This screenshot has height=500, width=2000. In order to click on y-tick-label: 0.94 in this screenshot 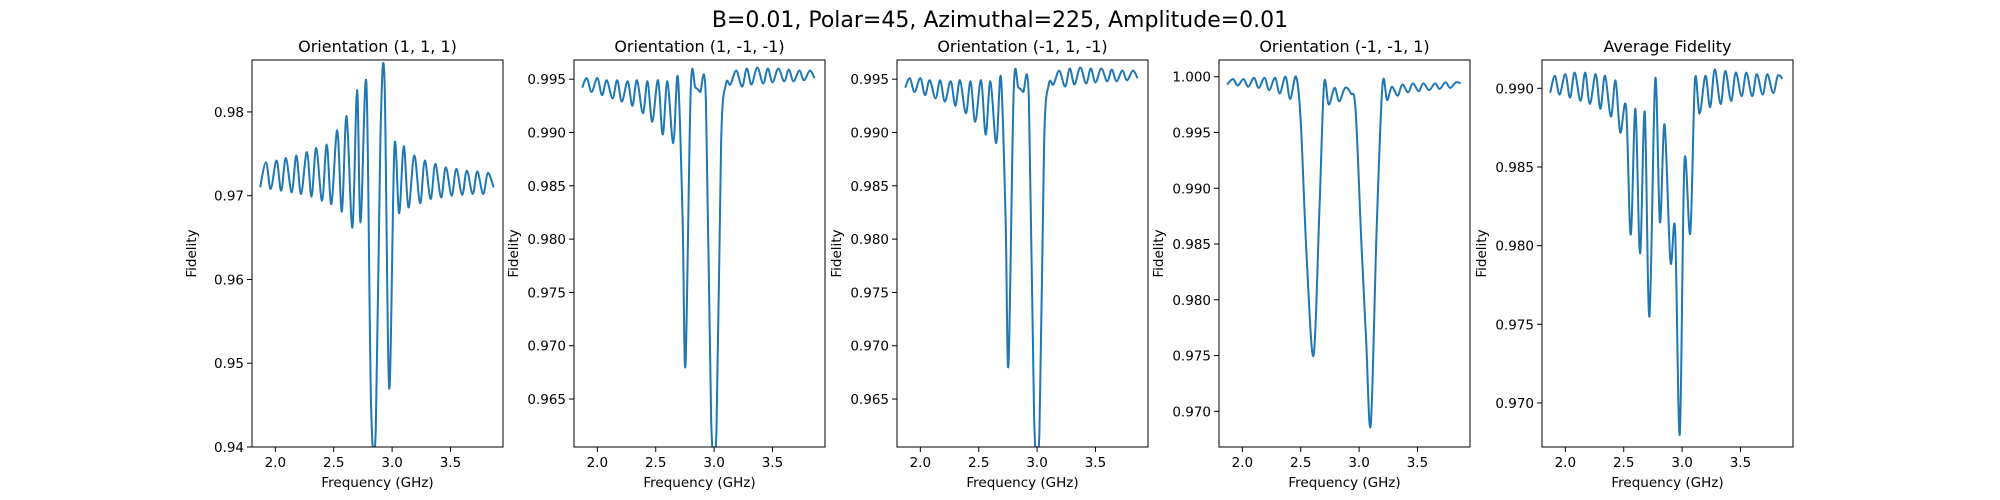, I will do `click(229, 448)`.